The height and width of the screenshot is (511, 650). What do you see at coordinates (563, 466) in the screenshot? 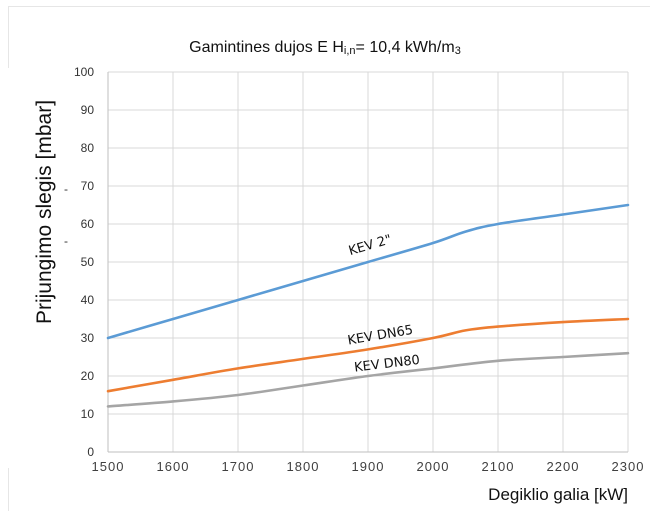
I see `x-tick-label: 2200` at bounding box center [563, 466].